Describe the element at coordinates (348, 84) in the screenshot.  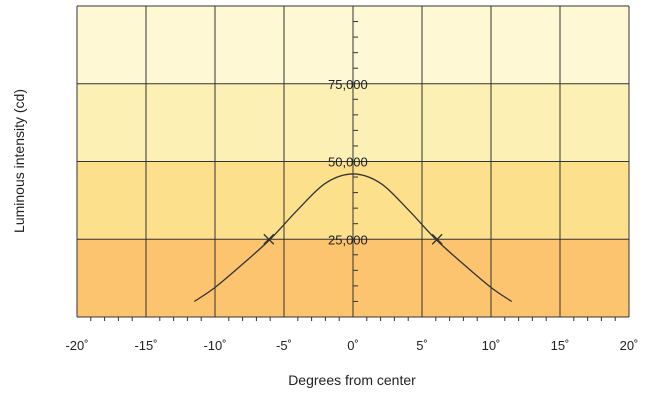
I see `y-tick-label-2: 75,000` at that location.